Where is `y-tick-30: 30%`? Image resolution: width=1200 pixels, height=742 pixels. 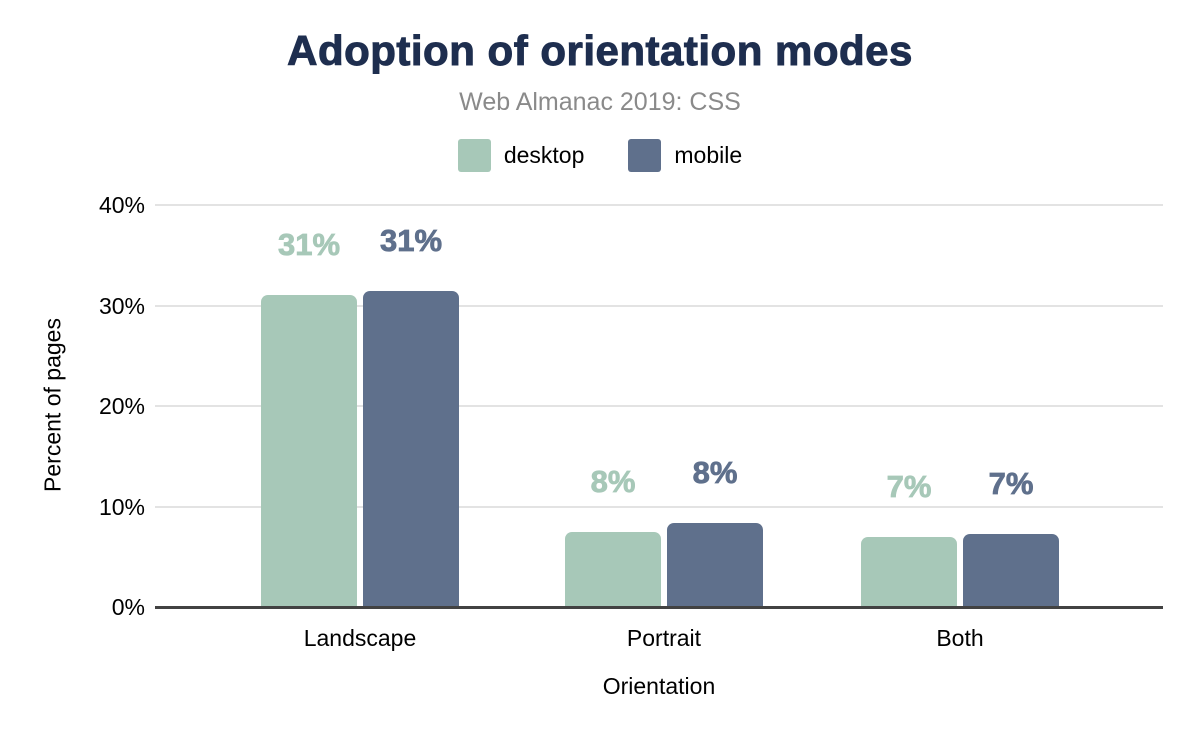 y-tick-30: 30% is located at coordinates (121, 305).